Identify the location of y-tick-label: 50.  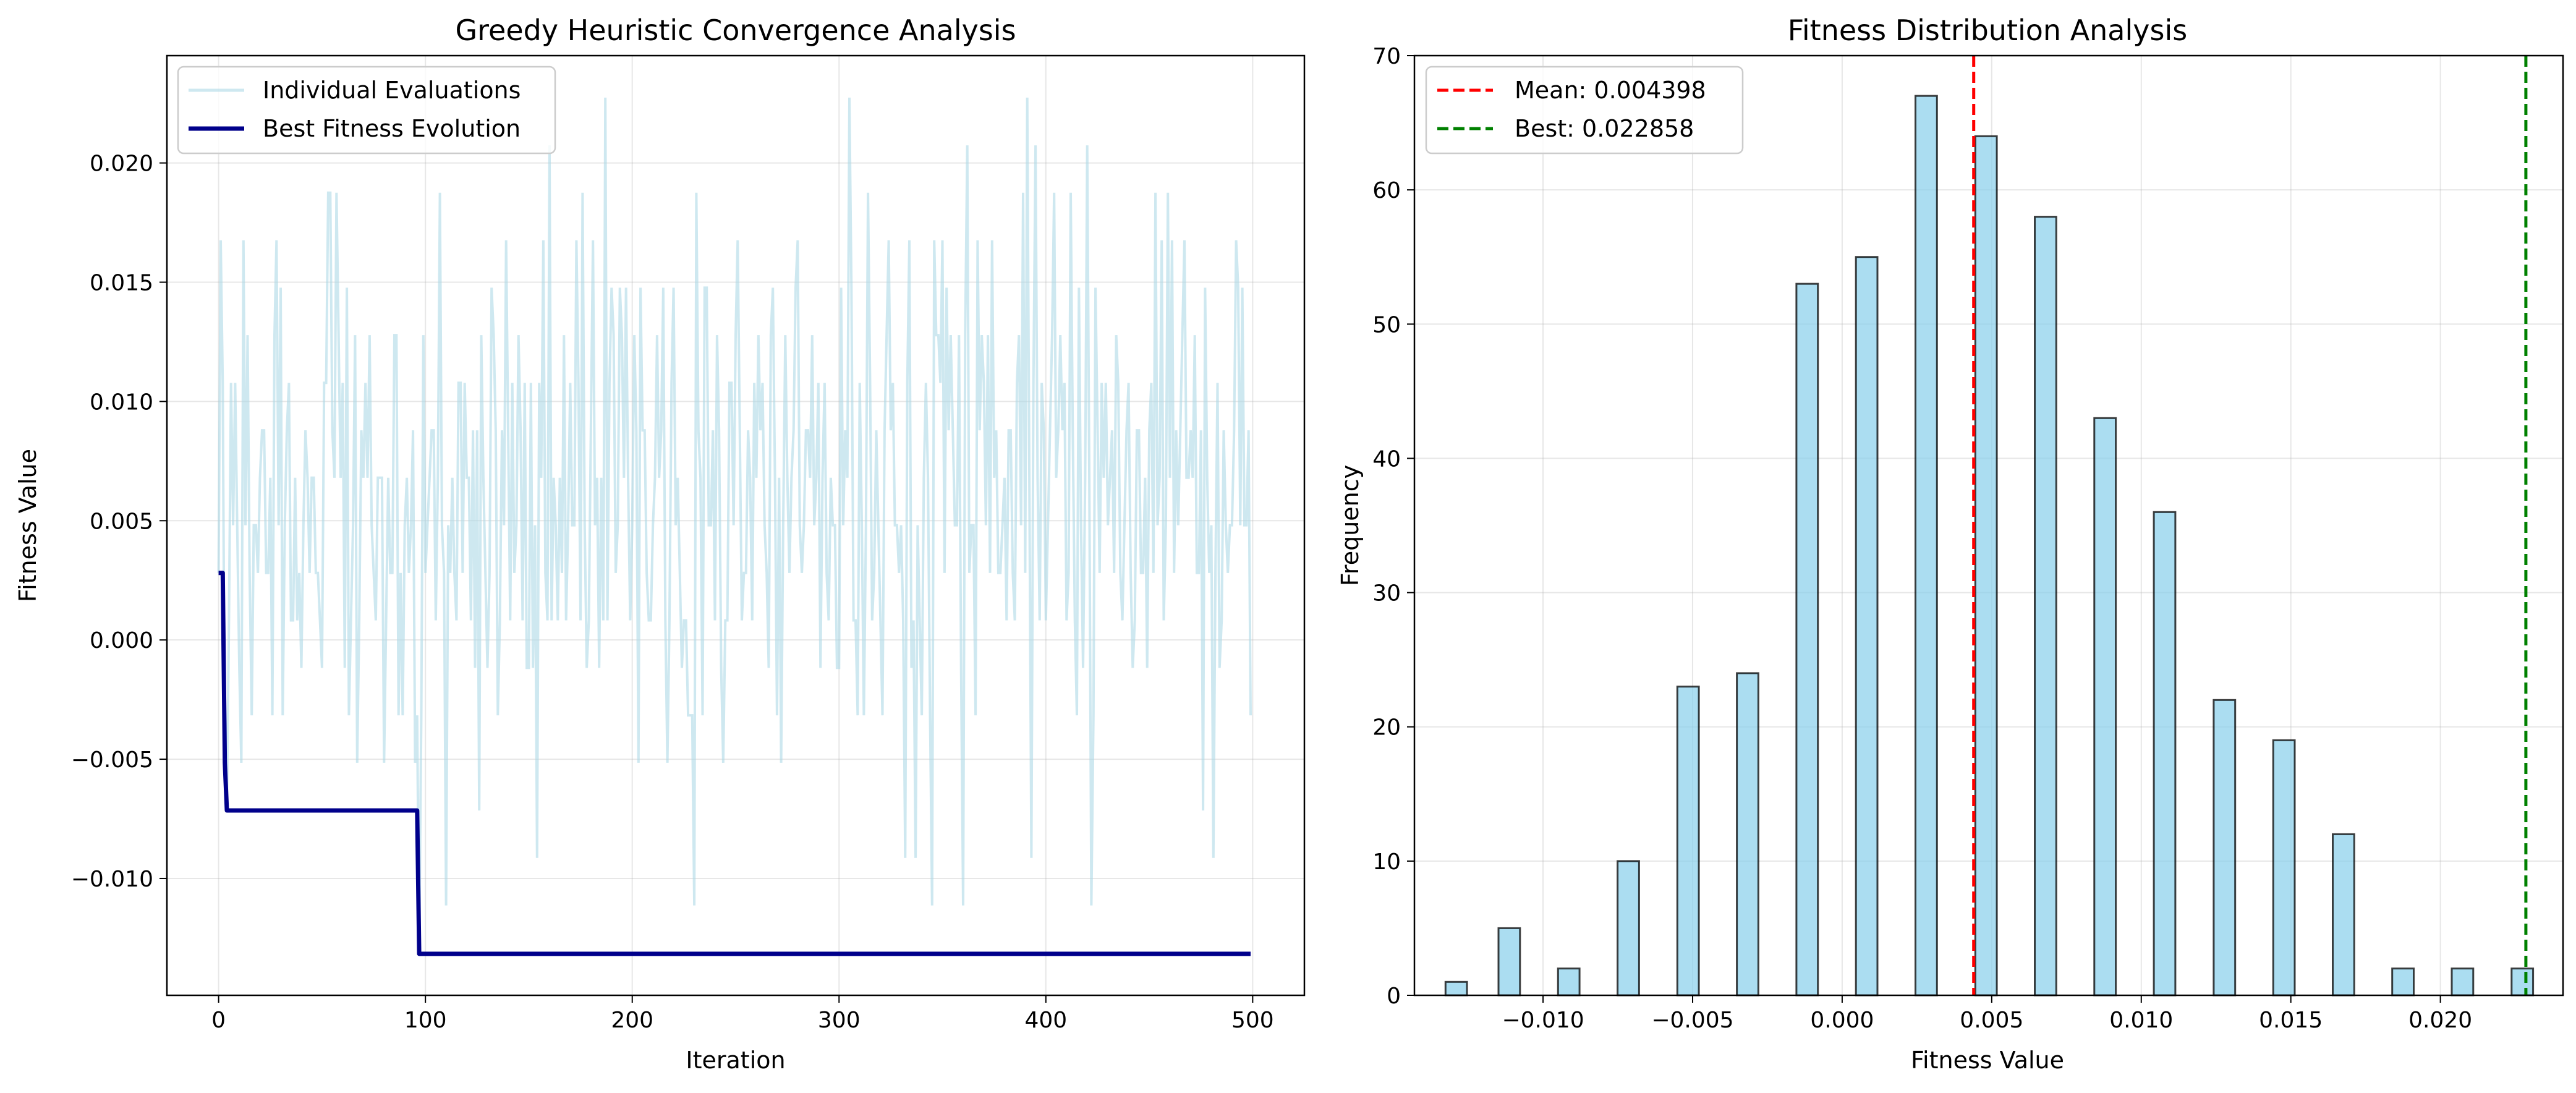
(1386, 325).